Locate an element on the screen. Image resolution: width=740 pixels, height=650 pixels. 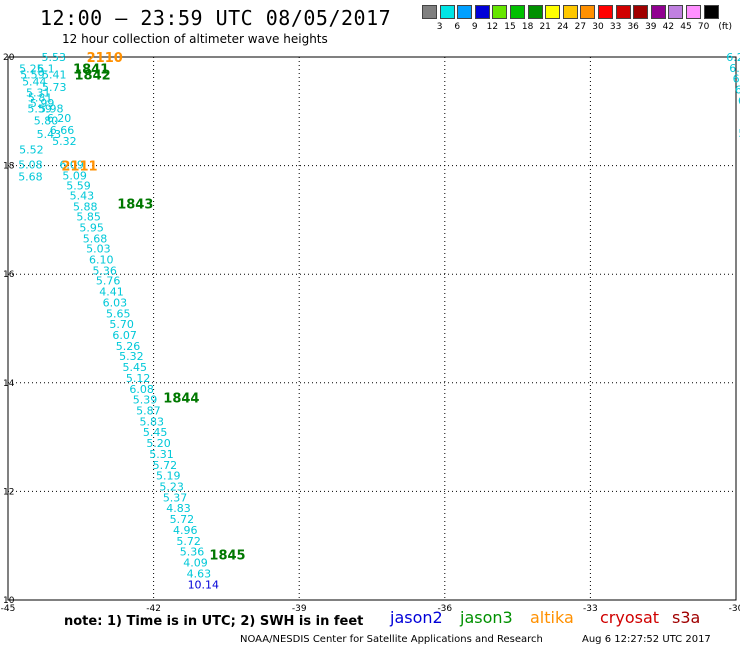
legend-label: 36 is located at coordinates (633, 27).